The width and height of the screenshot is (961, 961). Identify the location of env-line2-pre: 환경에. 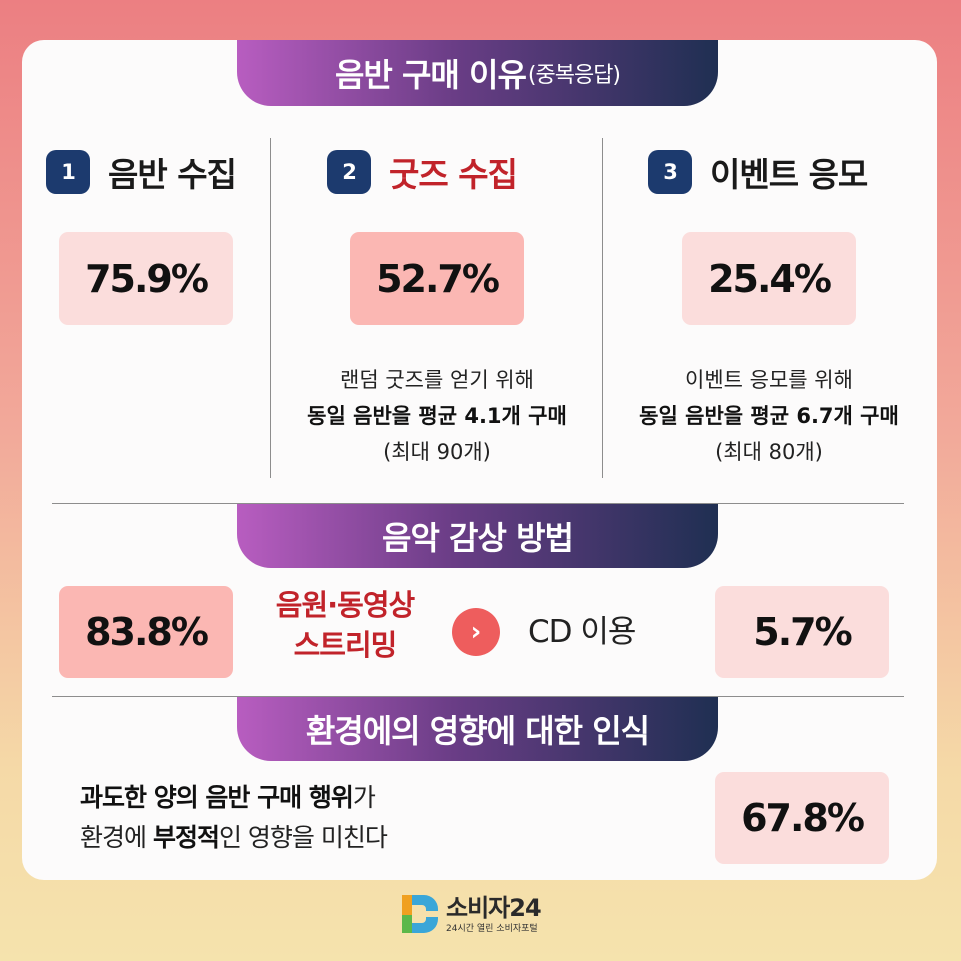
(116, 837).